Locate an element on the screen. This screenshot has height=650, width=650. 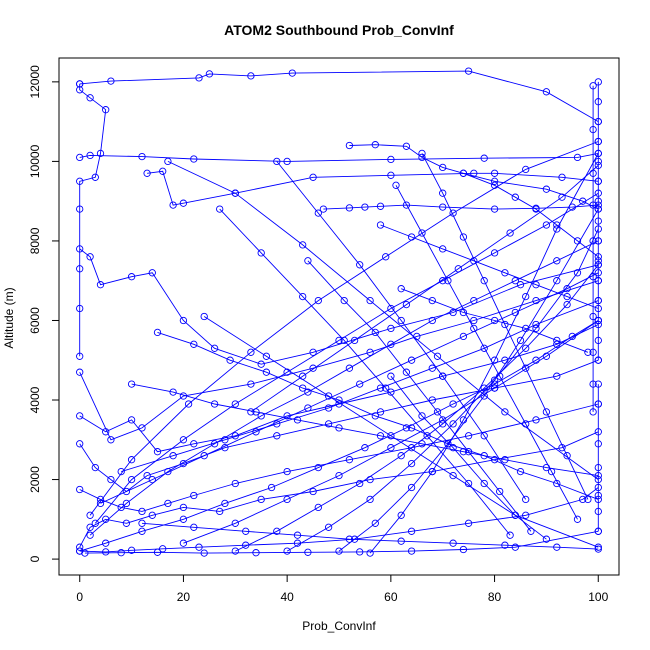
x-tick-label: 60 is located at coordinates (391, 597).